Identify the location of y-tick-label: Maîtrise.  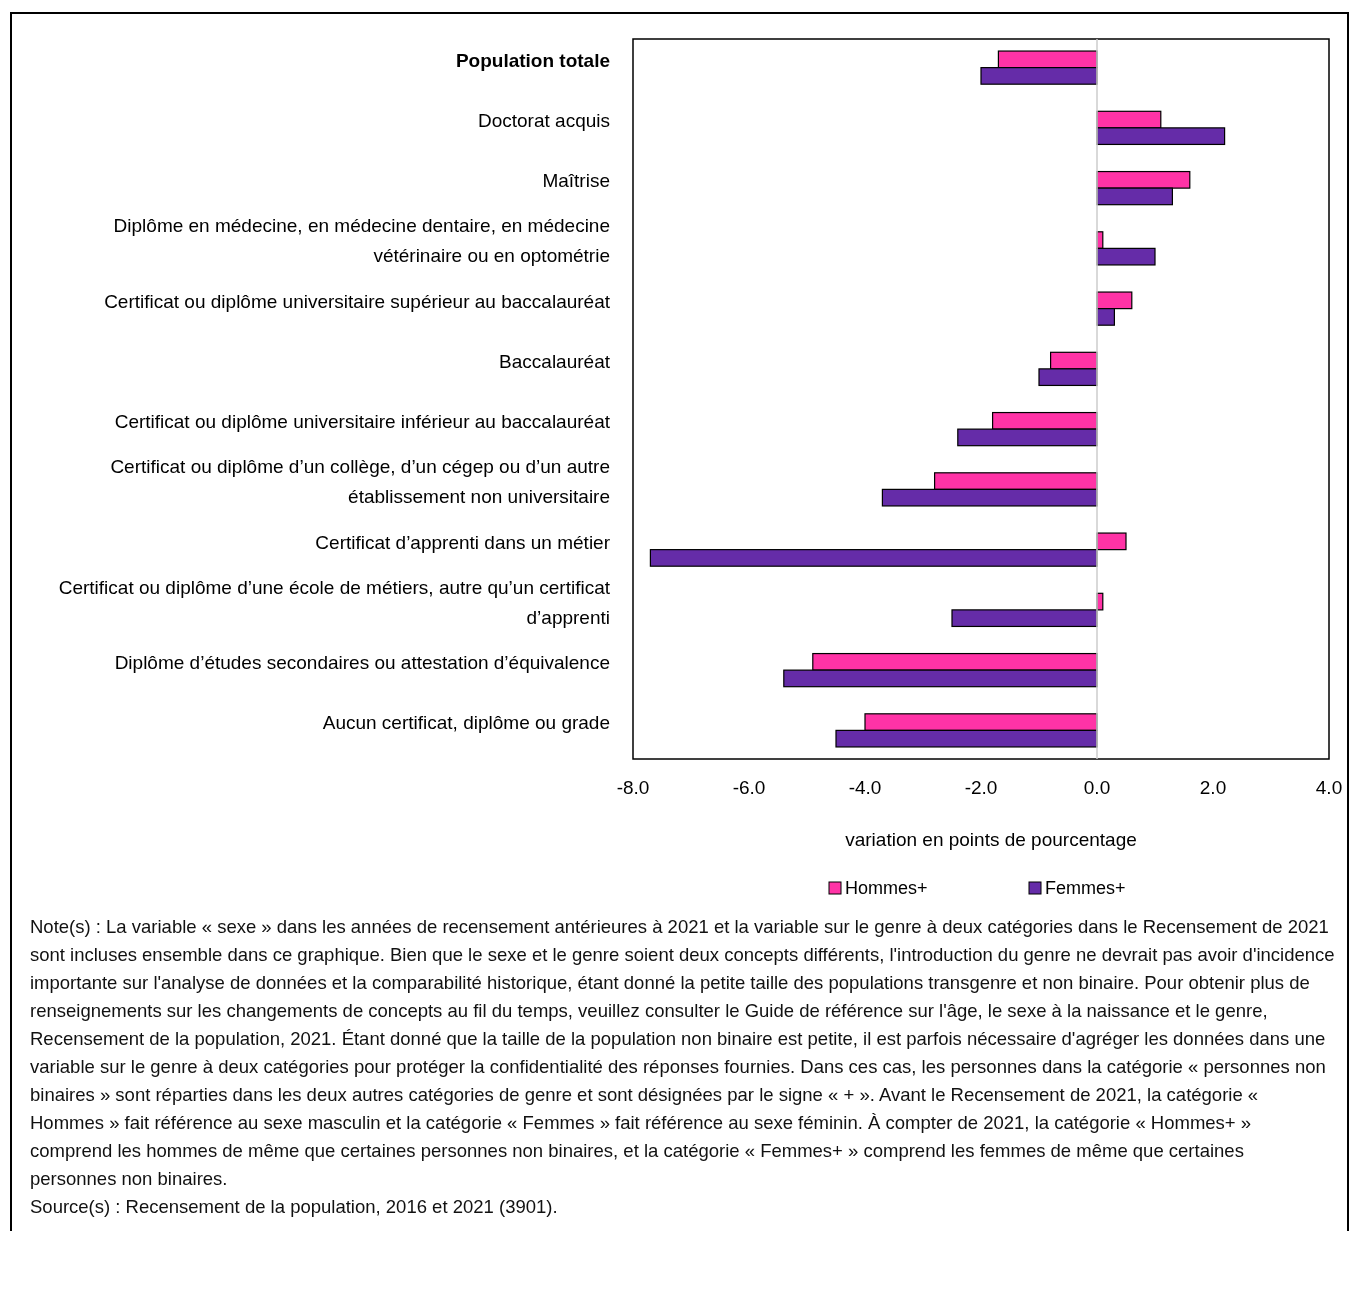
(576, 181).